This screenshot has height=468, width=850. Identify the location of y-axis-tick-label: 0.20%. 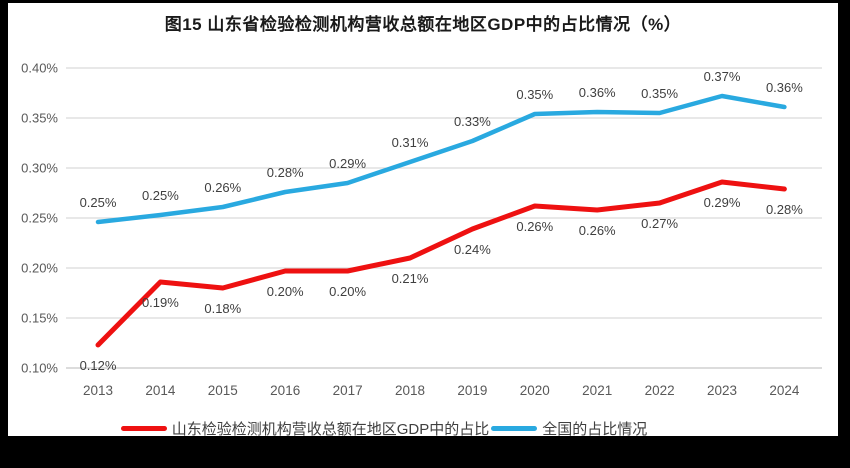
(39, 268).